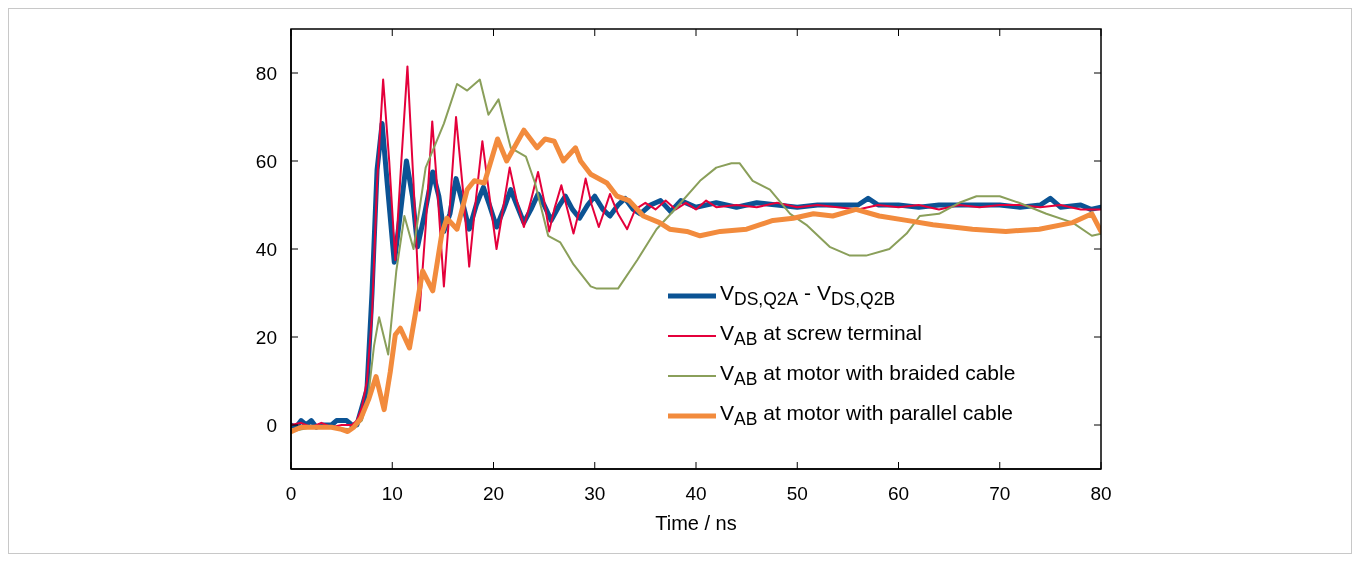 Image resolution: width=1360 pixels, height=562 pixels. What do you see at coordinates (266, 337) in the screenshot?
I see `y-tick-label: 20` at bounding box center [266, 337].